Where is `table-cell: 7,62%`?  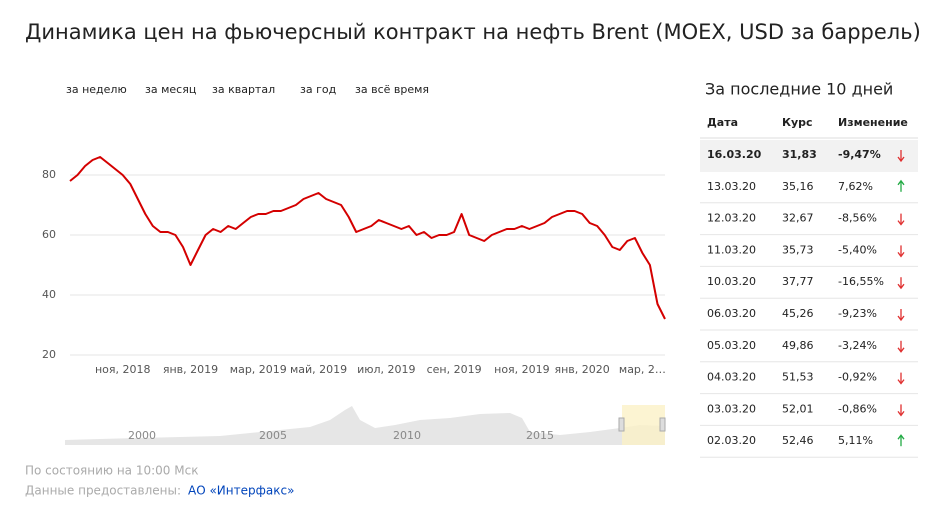
table-cell: 7,62% is located at coordinates (855, 186).